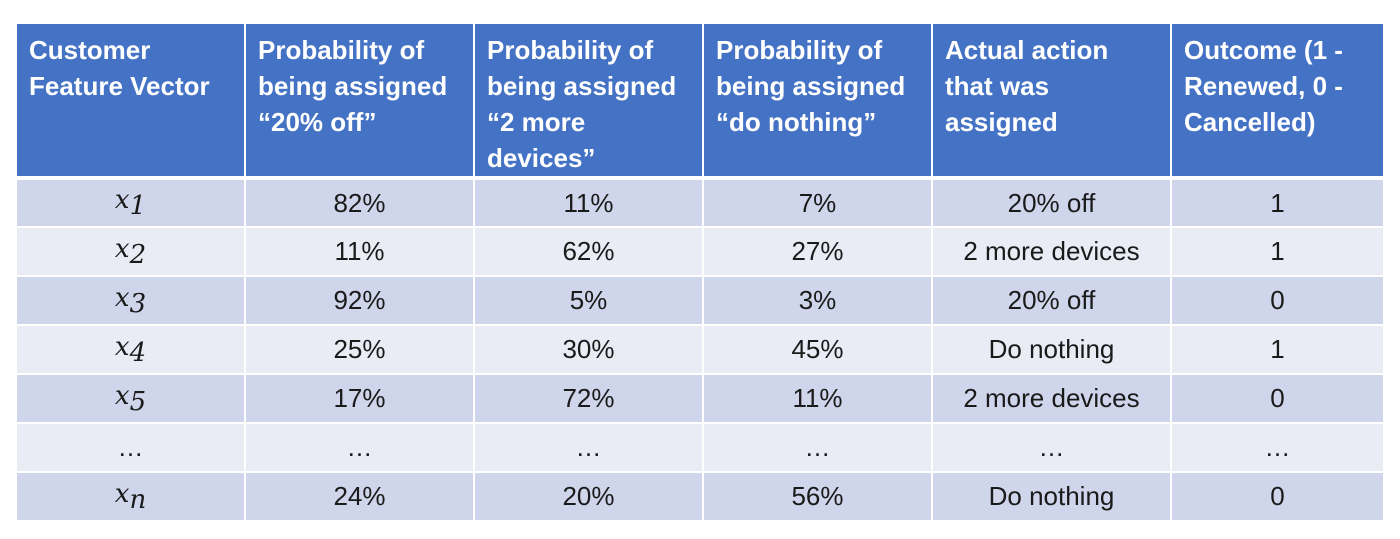 The image size is (1400, 539). I want to click on prob-20-off-cell: 24%, so click(360, 497).